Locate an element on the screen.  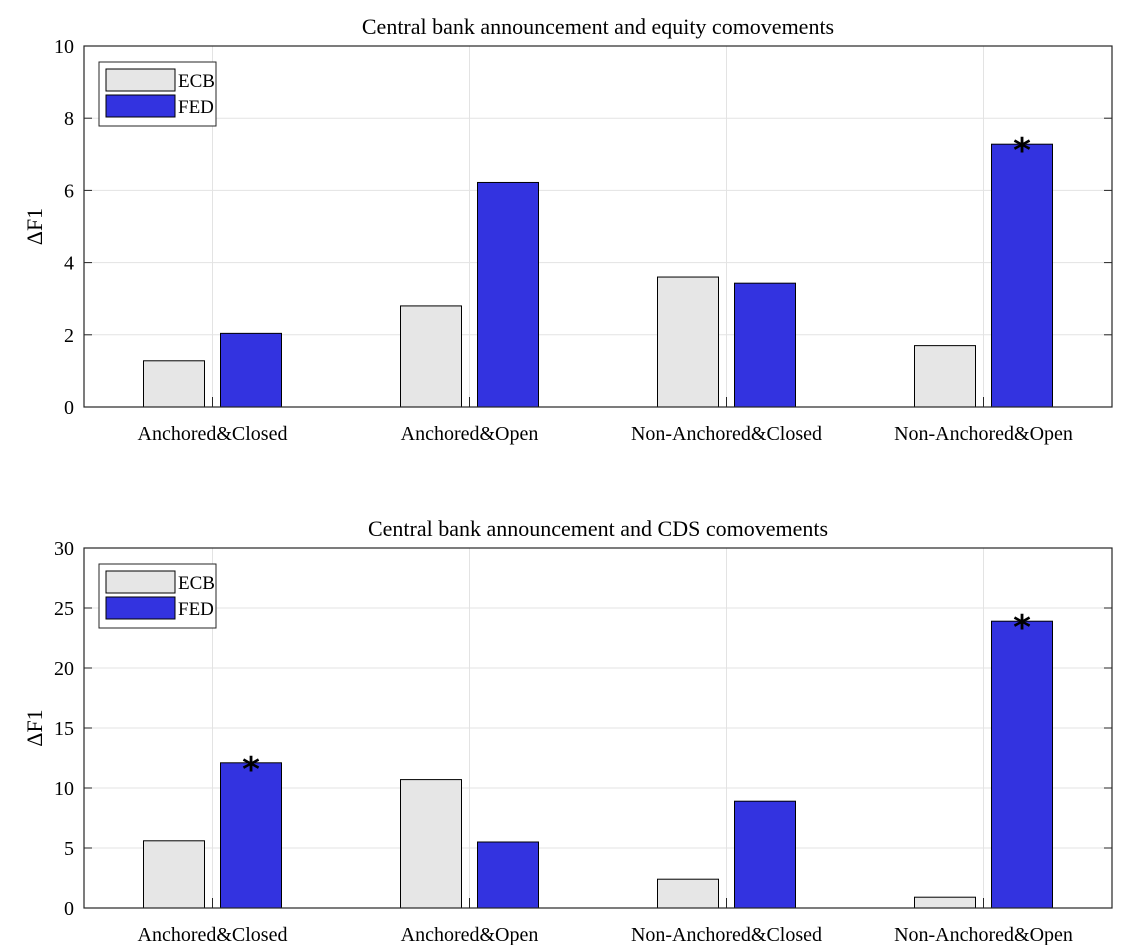
y-tick-label: 30 is located at coordinates (64, 549).